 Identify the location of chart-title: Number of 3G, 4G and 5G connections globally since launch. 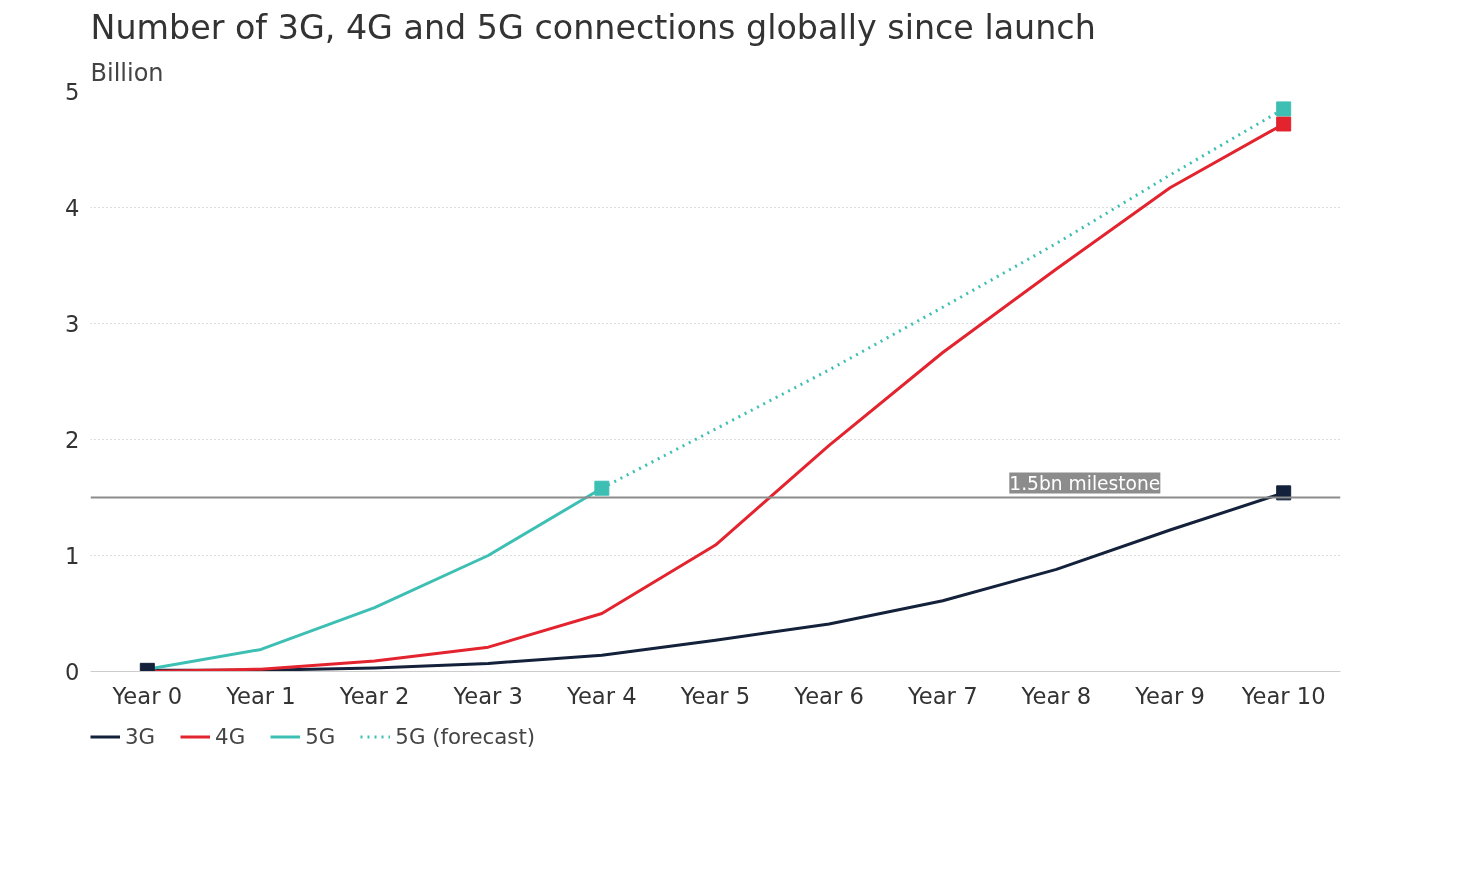
(593, 27).